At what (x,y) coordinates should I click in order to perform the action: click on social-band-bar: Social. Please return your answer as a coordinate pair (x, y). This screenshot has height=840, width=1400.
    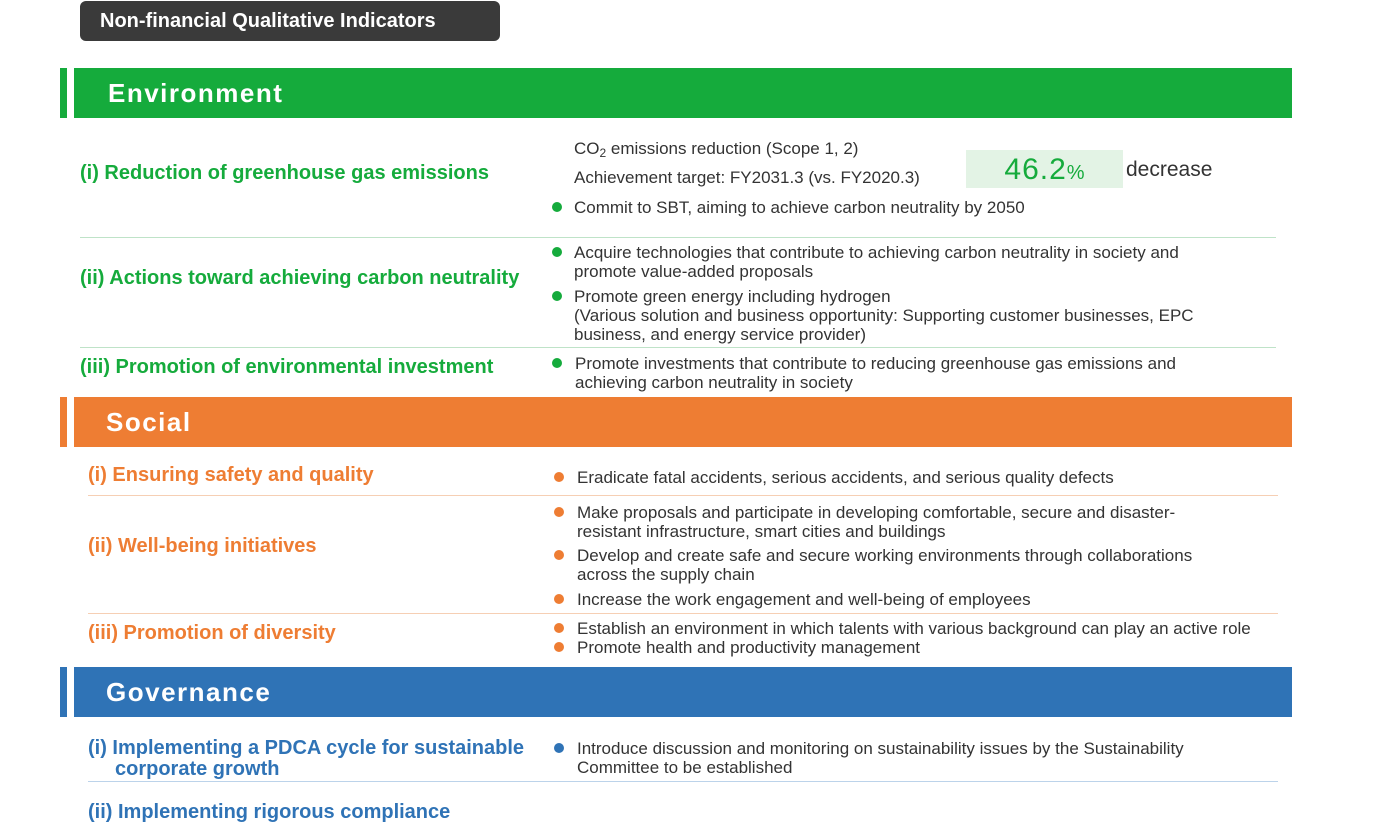
    Looking at the image, I should click on (683, 422).